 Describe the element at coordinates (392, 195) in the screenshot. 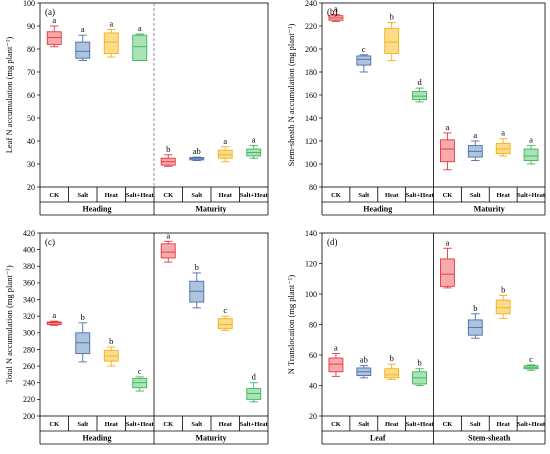

I see `panel-b-heading-heat-category-label: Heat` at that location.